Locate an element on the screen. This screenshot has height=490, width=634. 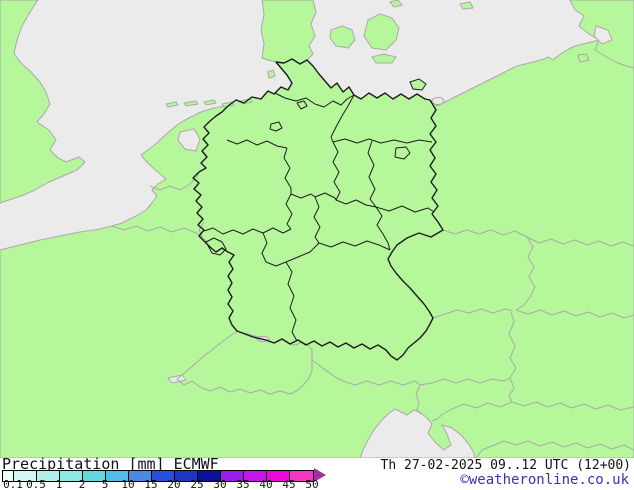
funen-island is located at coordinates (342, 37).